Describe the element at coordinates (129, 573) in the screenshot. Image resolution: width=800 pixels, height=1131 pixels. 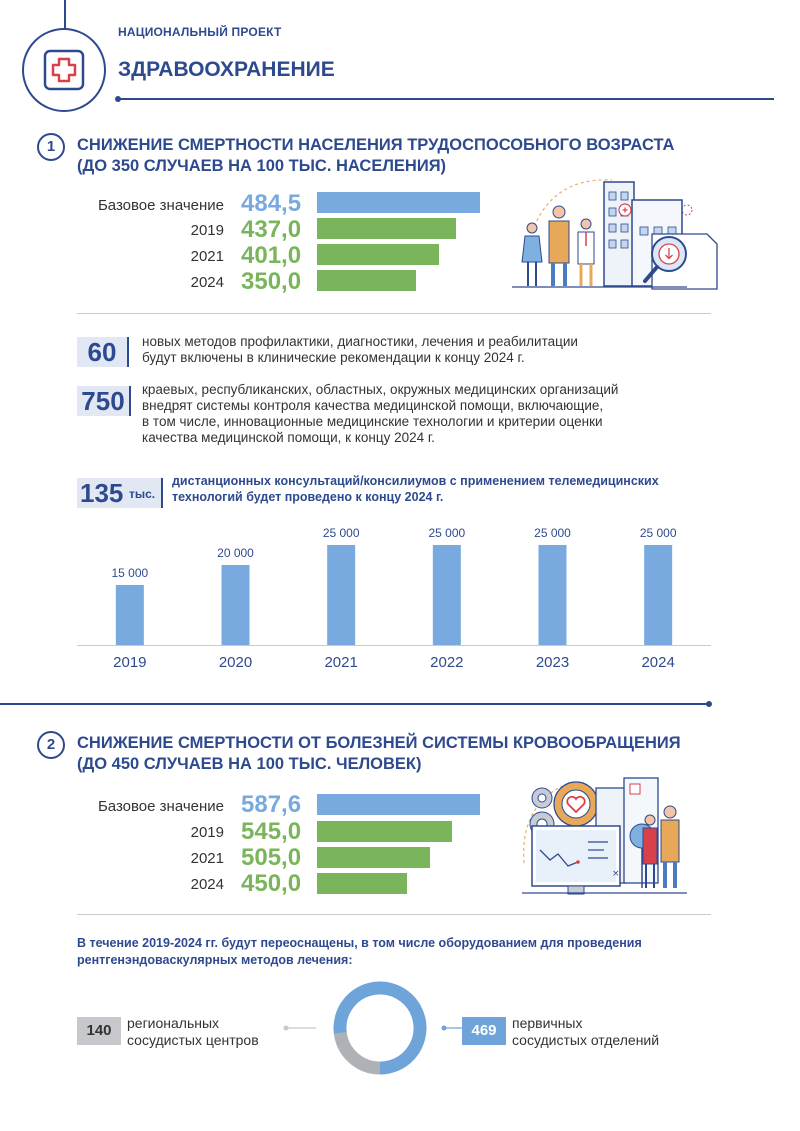
I see `chart-data-label: 15 000` at that location.